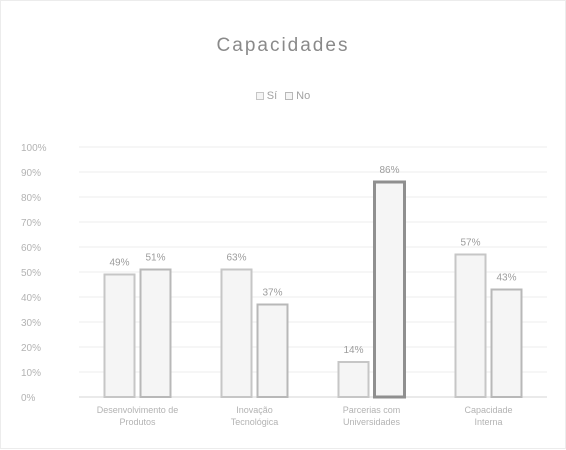 This screenshot has height=450, width=566. Describe the element at coordinates (506, 278) in the screenshot. I see `data-label: 43%` at that location.